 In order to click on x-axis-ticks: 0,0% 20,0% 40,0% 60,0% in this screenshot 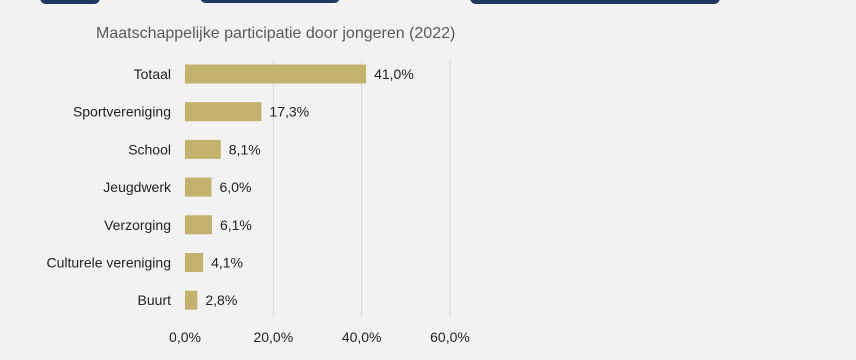, I will do `click(319, 337)`.